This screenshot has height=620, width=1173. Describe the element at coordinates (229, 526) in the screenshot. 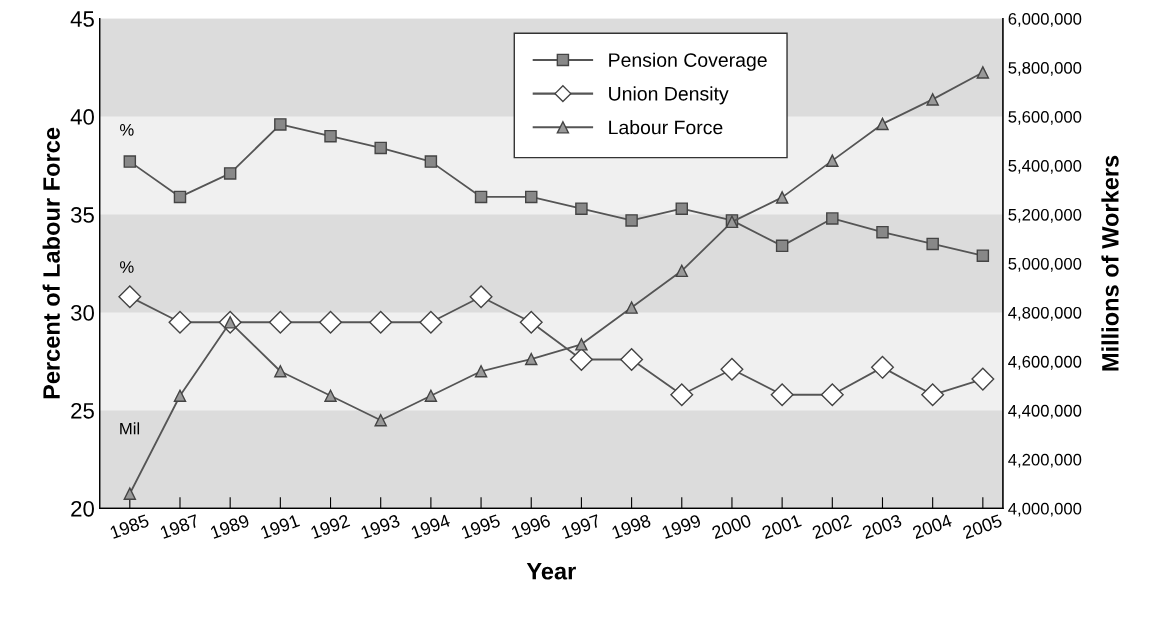

I see `x-tick-label: 1989` at that location.